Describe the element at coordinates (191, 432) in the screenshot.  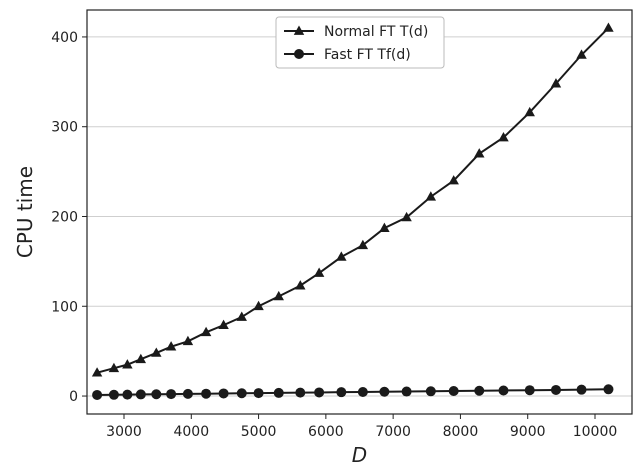
I see `x-tick-label: 4000` at that location.